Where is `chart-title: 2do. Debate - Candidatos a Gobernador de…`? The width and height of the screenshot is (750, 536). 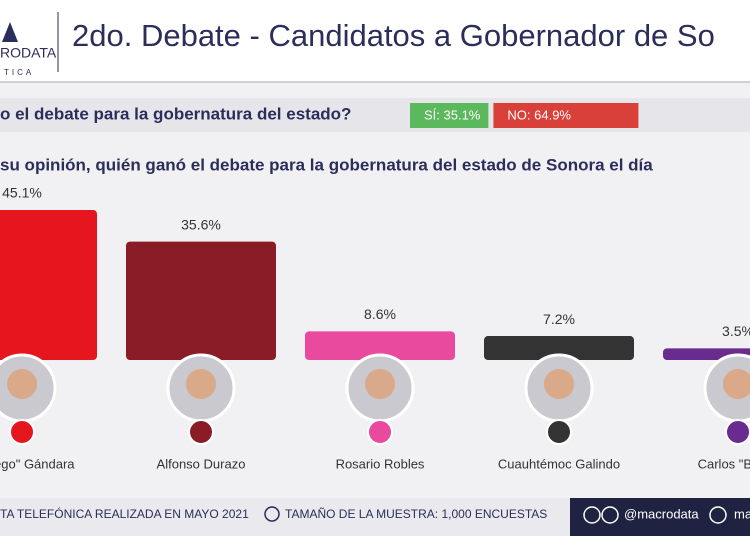 chart-title: 2do. Debate - Candidatos a Gobernador de… is located at coordinates (393, 35).